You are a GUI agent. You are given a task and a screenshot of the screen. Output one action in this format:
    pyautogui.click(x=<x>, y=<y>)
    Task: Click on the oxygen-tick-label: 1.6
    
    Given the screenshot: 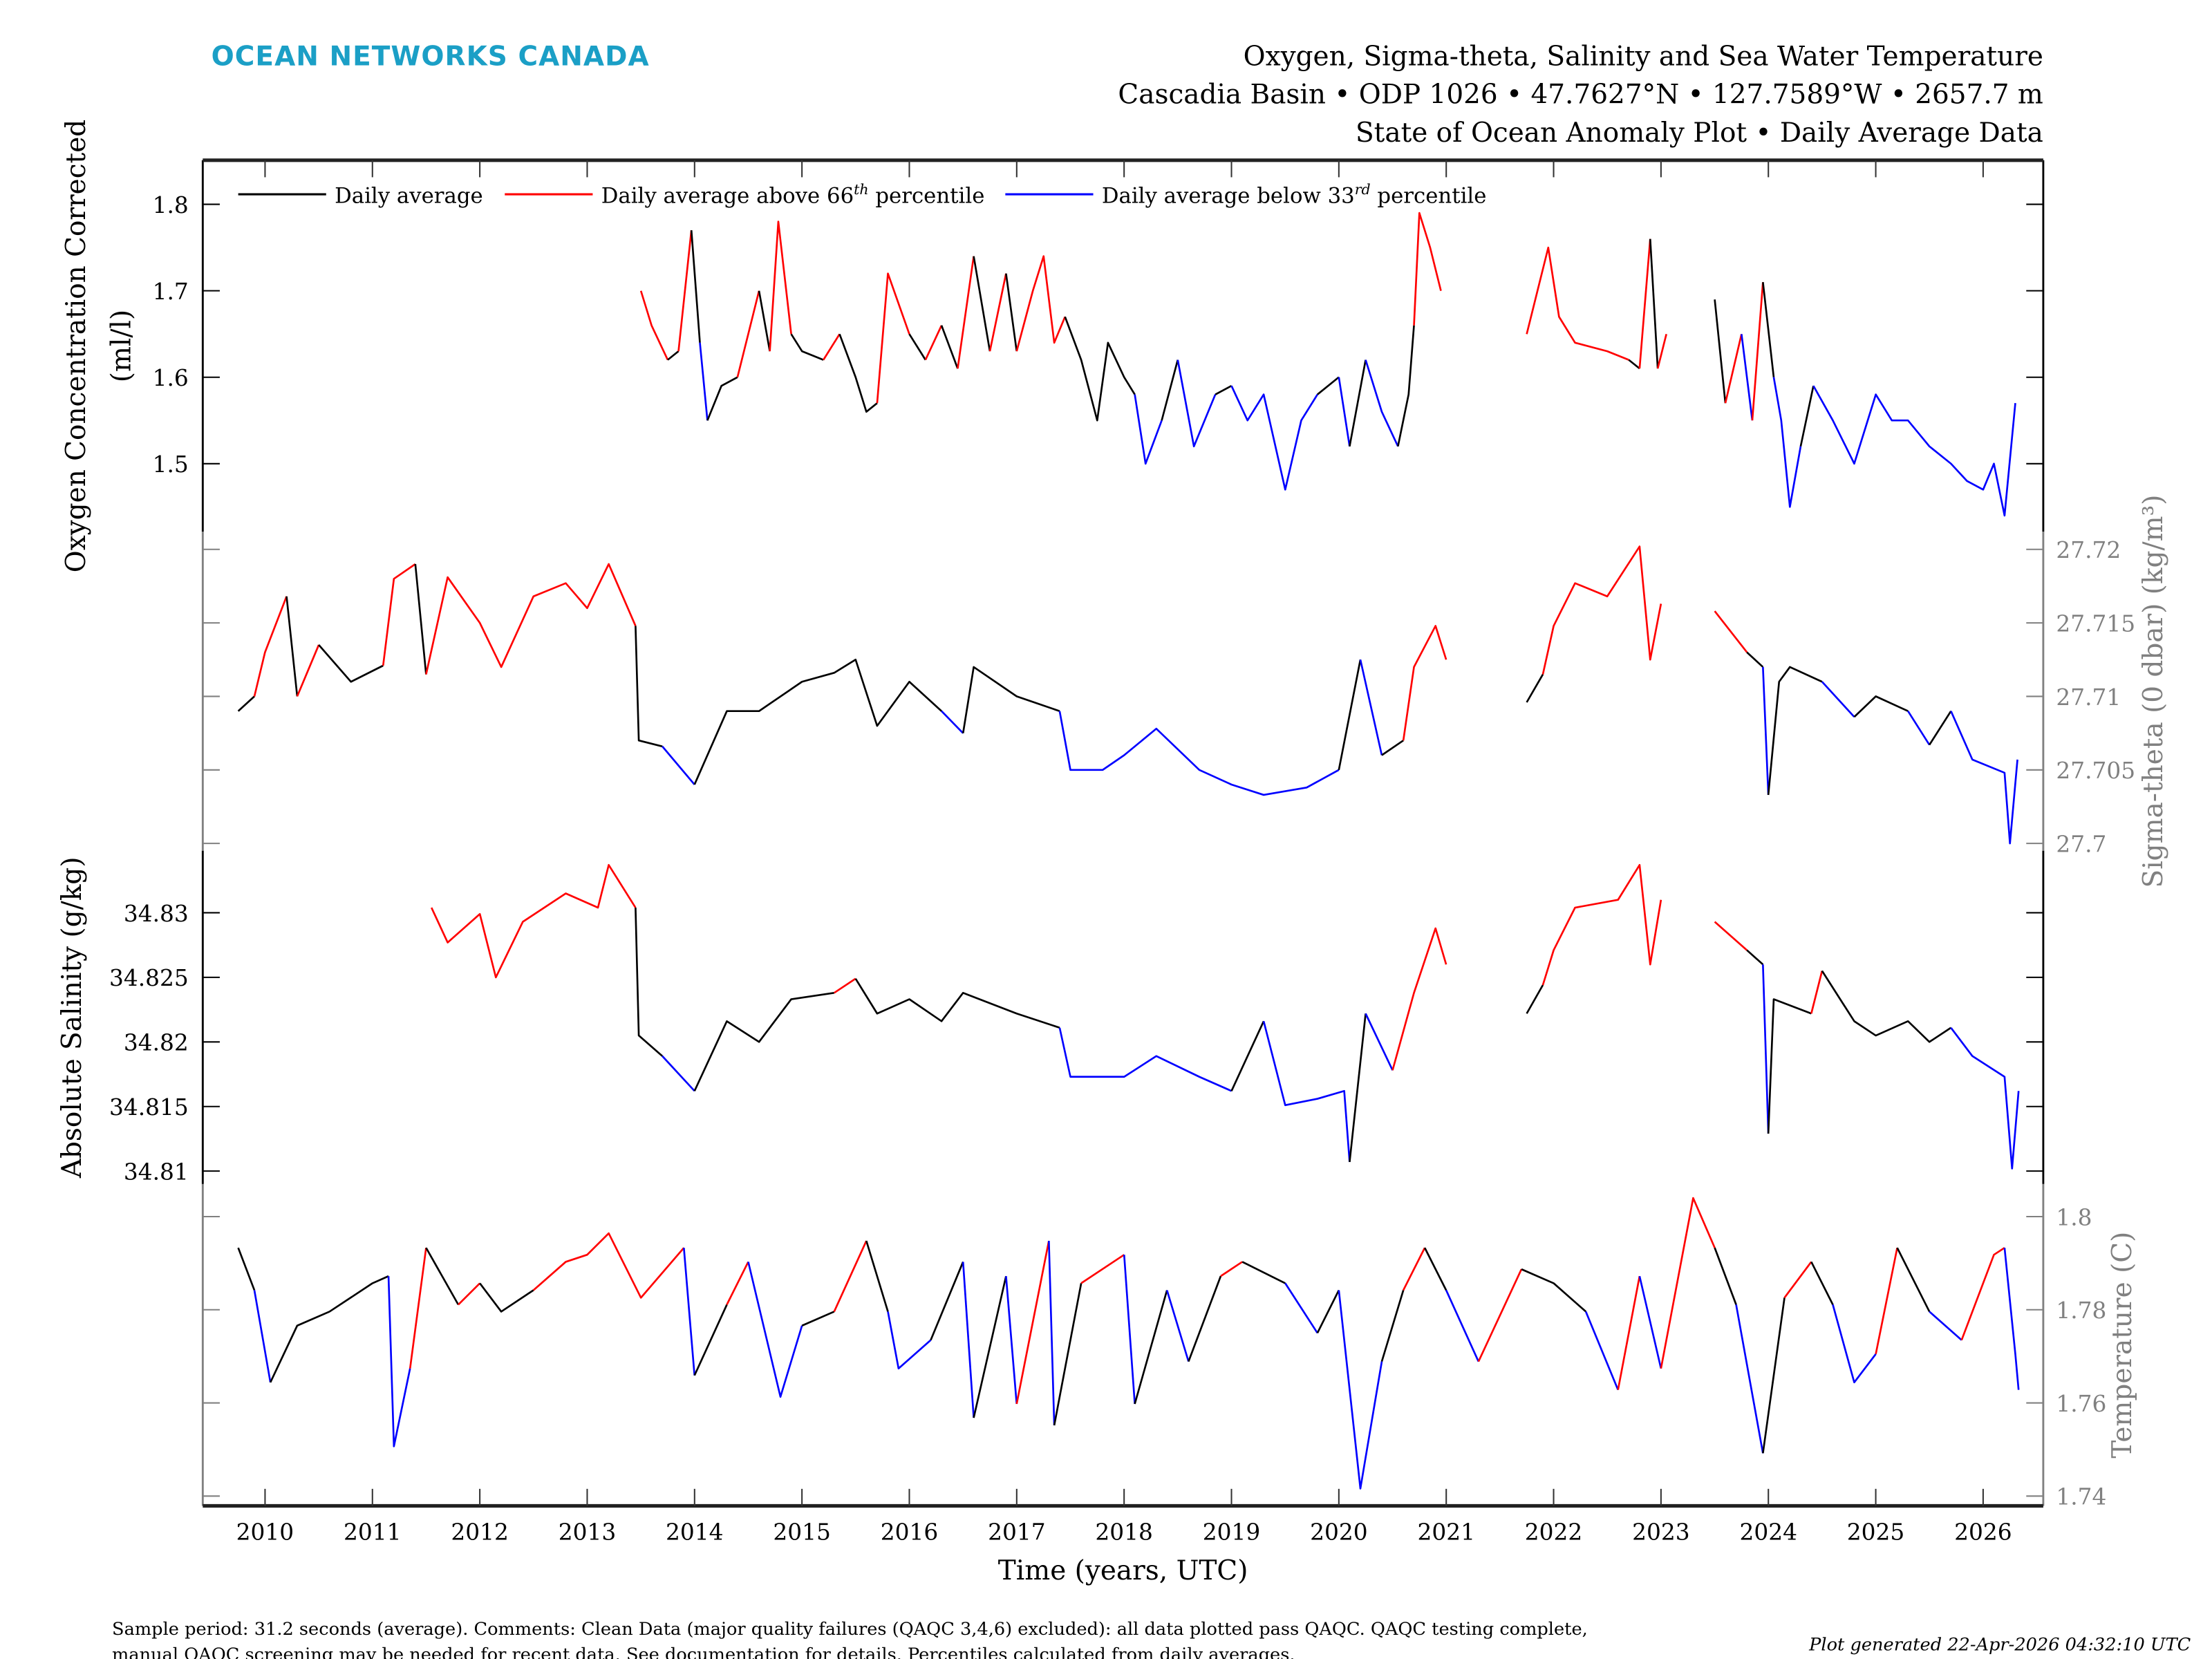 What is the action you would take?
    pyautogui.click(x=171, y=378)
    